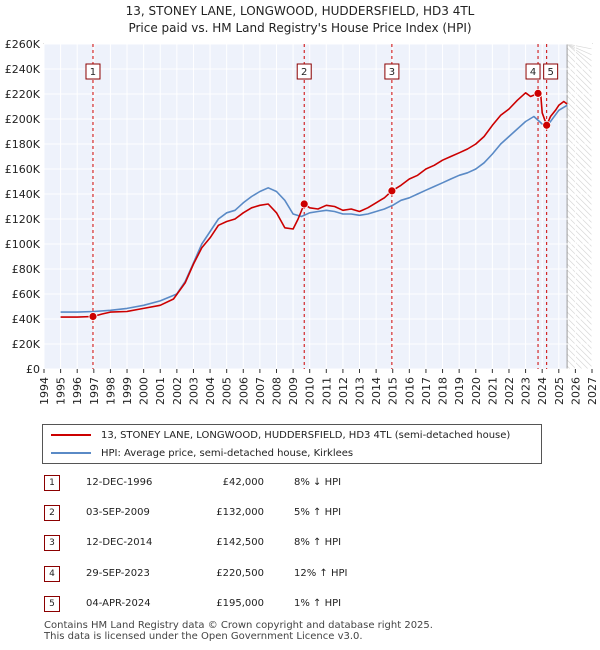 The height and width of the screenshot is (650, 600). What do you see at coordinates (240, 512) in the screenshot?
I see `transaction-price: £132,000` at bounding box center [240, 512].